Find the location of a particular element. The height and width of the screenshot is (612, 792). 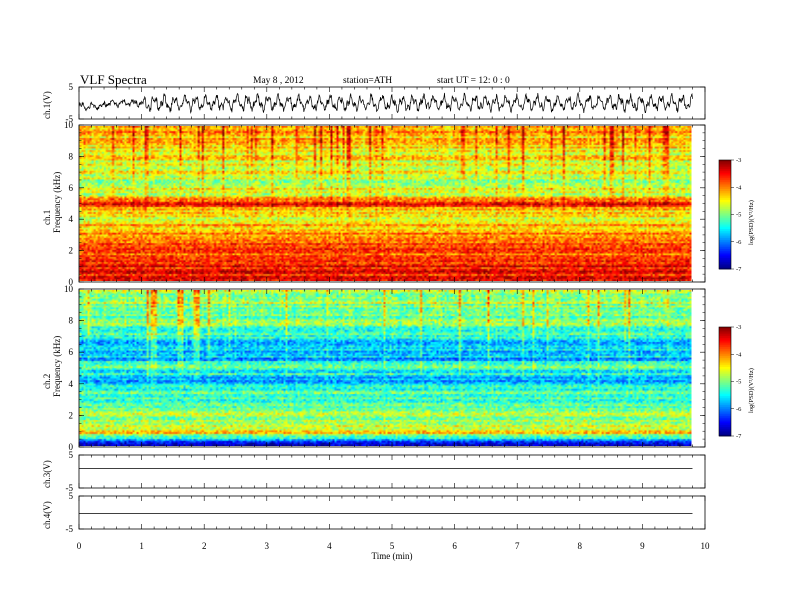

ch4-waveform-panel is located at coordinates (392, 512).